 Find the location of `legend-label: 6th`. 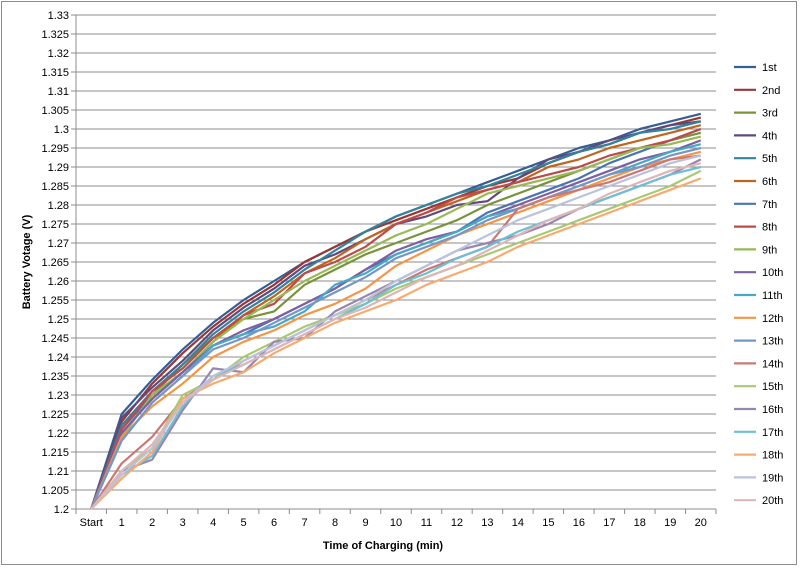

legend-label: 6th is located at coordinates (769, 182).